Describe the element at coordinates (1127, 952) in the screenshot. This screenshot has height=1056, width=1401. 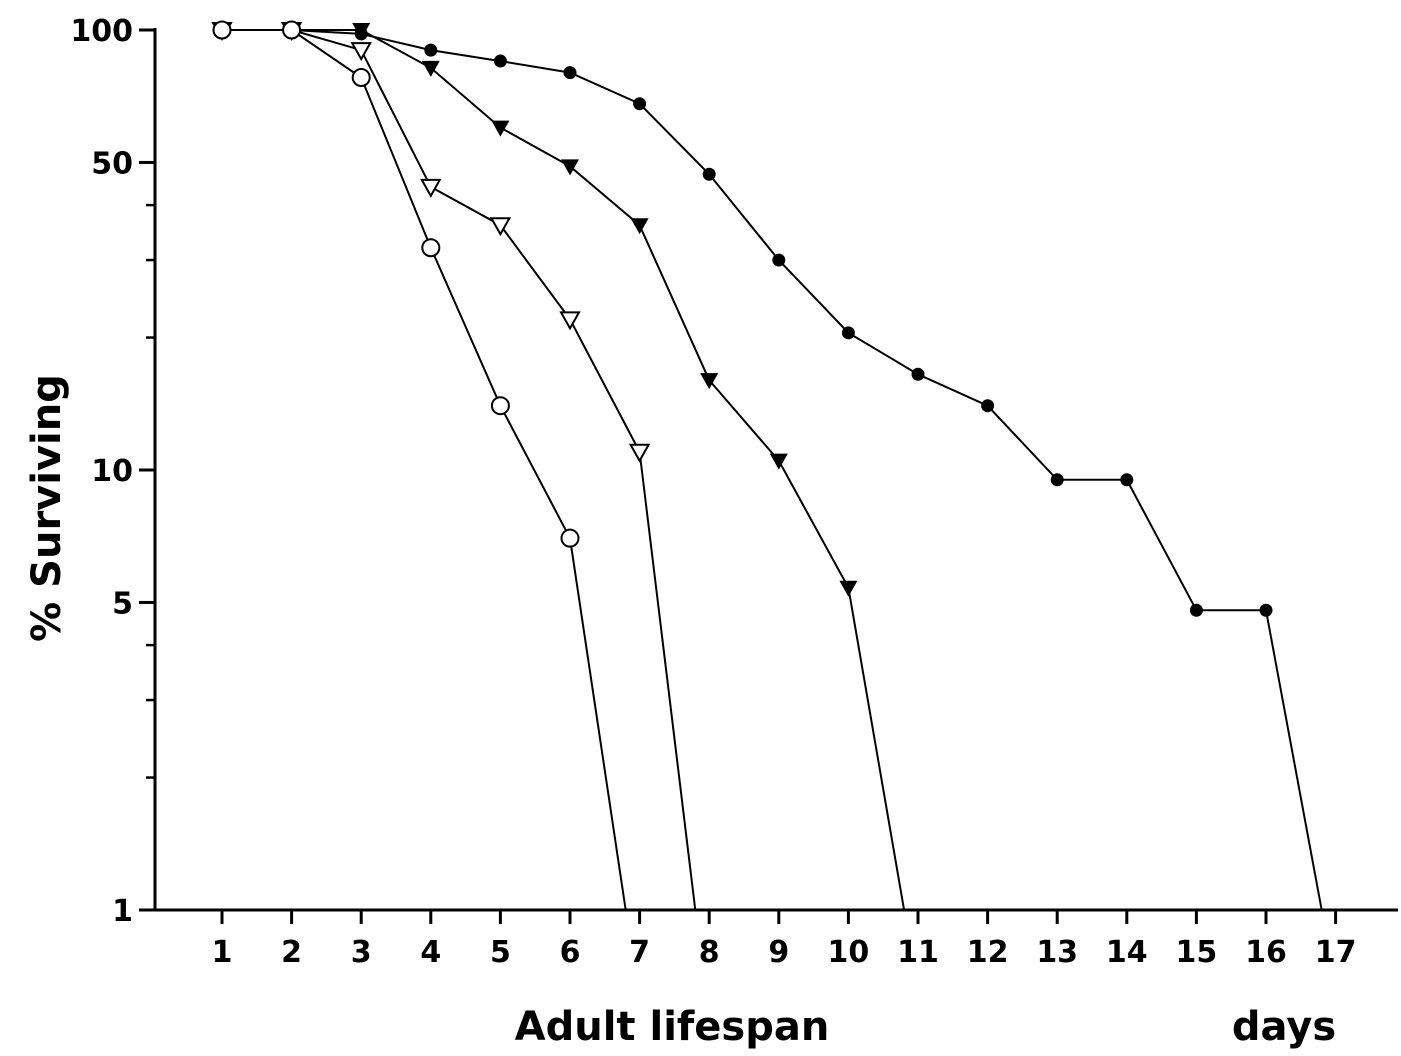
I see `x-tick-label: 14` at that location.